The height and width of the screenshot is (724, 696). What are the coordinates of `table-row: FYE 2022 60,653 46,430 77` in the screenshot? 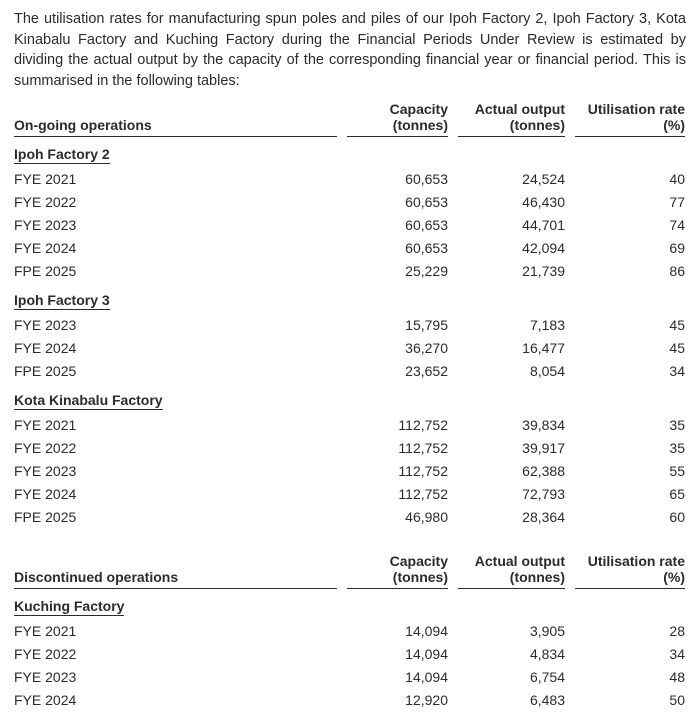 It's located at (349, 202).